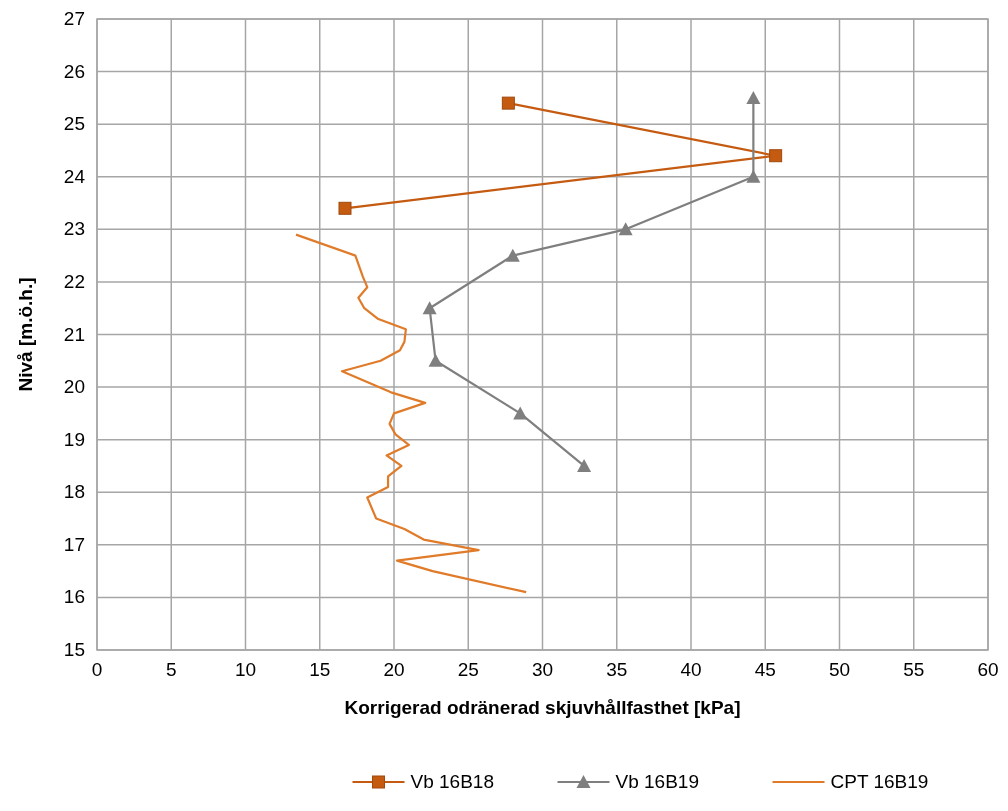 The height and width of the screenshot is (811, 1008). I want to click on x-tick-label: 50, so click(839, 669).